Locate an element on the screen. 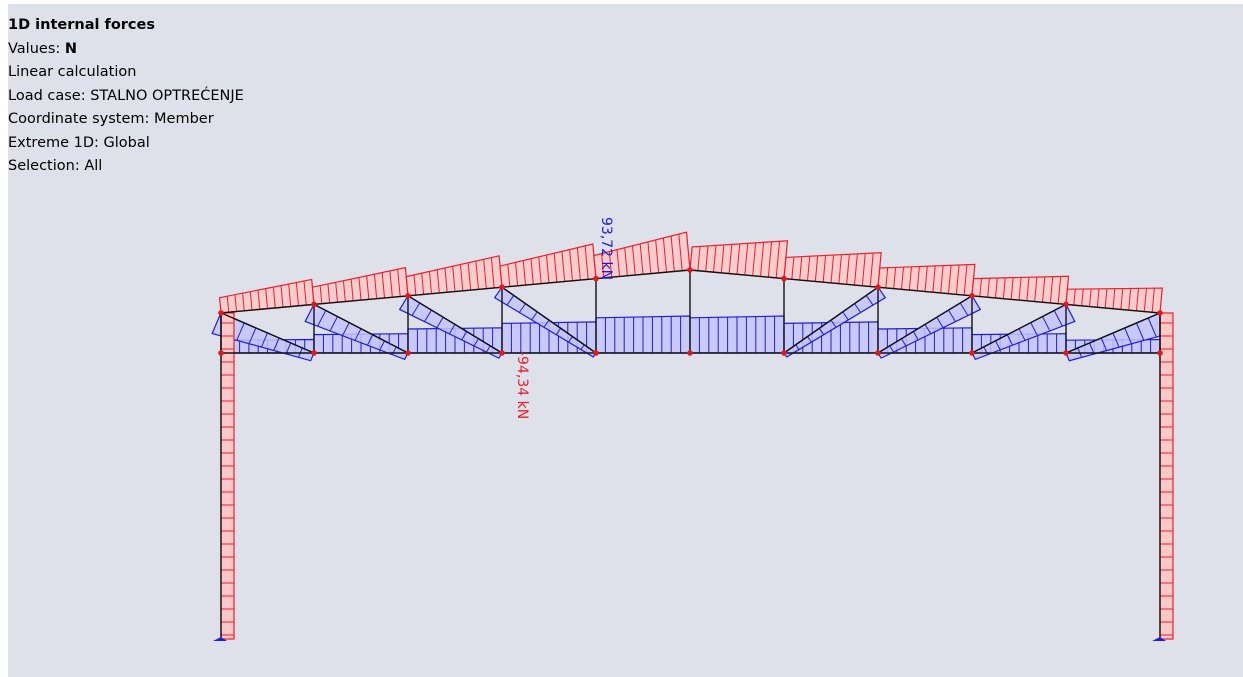 The height and width of the screenshot is (677, 1243). top-chord-diagram-3-fill is located at coordinates (454, 276).